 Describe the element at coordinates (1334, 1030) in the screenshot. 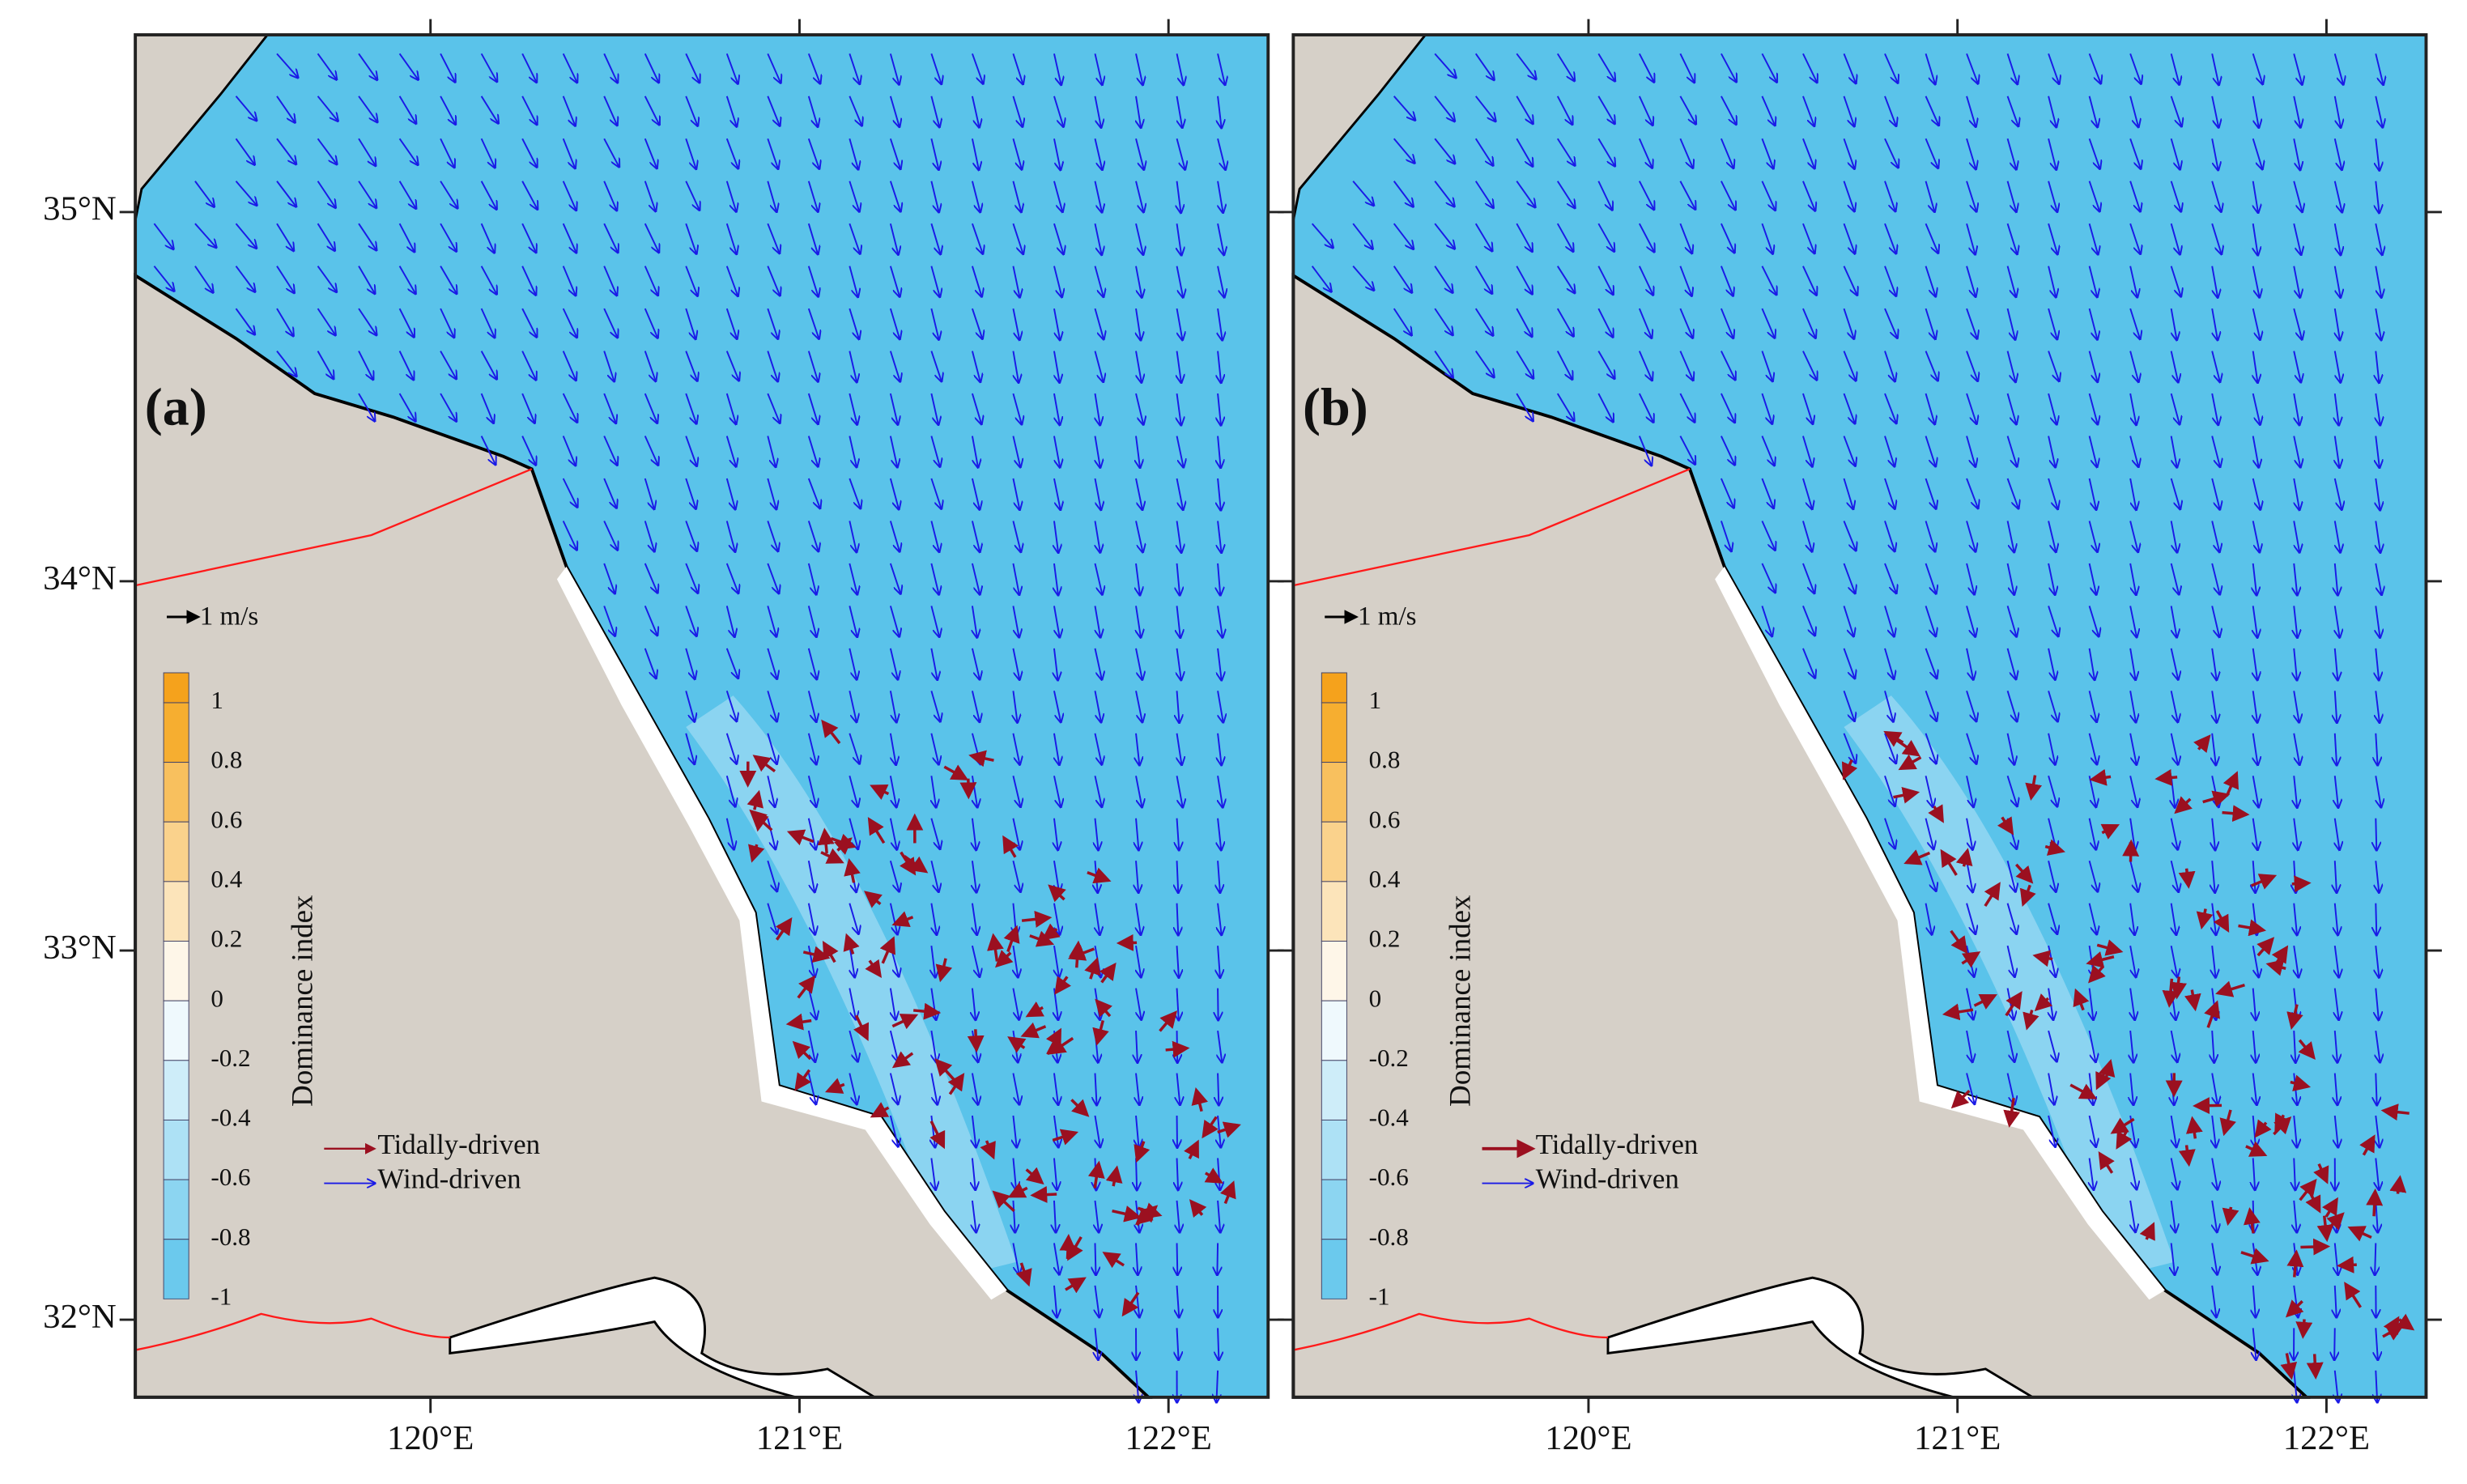

I see `colorbar-segment` at that location.